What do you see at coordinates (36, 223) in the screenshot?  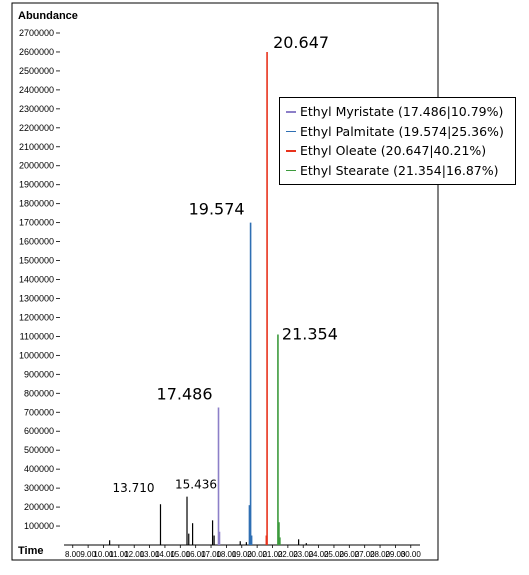 I see `y-tick-label: 1700000` at bounding box center [36, 223].